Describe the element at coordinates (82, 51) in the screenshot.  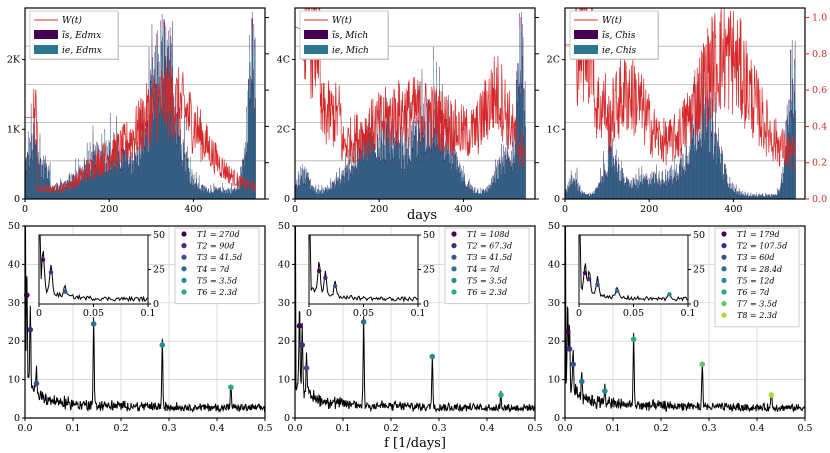
I see `legend-label-ie: ie, Edmx` at that location.